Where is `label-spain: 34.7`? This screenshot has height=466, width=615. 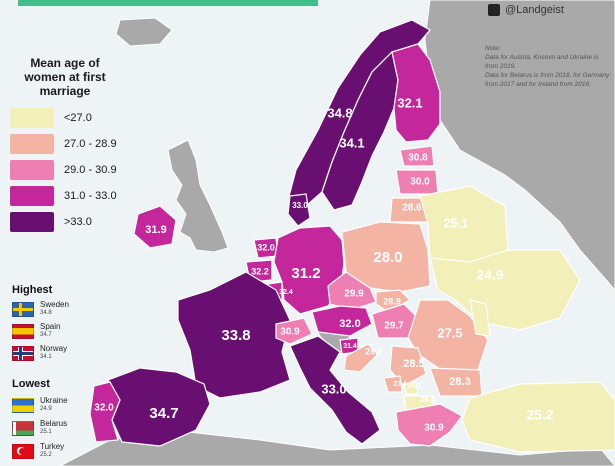
label-spain: 34.7 is located at coordinates (163, 413).